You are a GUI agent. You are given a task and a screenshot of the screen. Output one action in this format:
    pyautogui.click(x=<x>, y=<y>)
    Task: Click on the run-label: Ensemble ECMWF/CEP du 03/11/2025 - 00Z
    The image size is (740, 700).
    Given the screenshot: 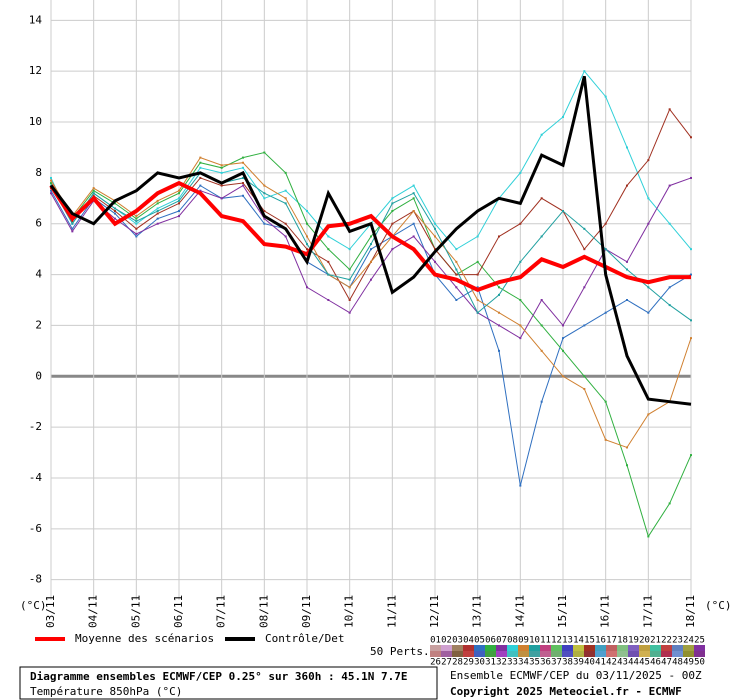 What is the action you would take?
    pyautogui.click(x=576, y=675)
    